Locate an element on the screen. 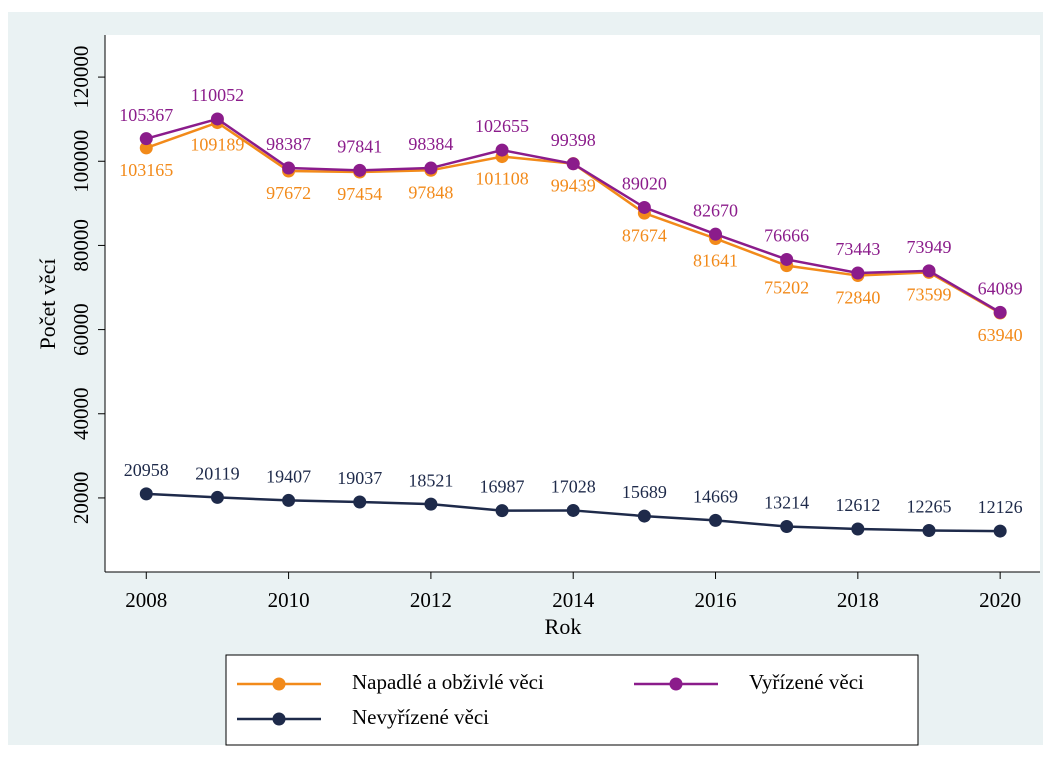  data-label: 87674 is located at coordinates (644, 235).